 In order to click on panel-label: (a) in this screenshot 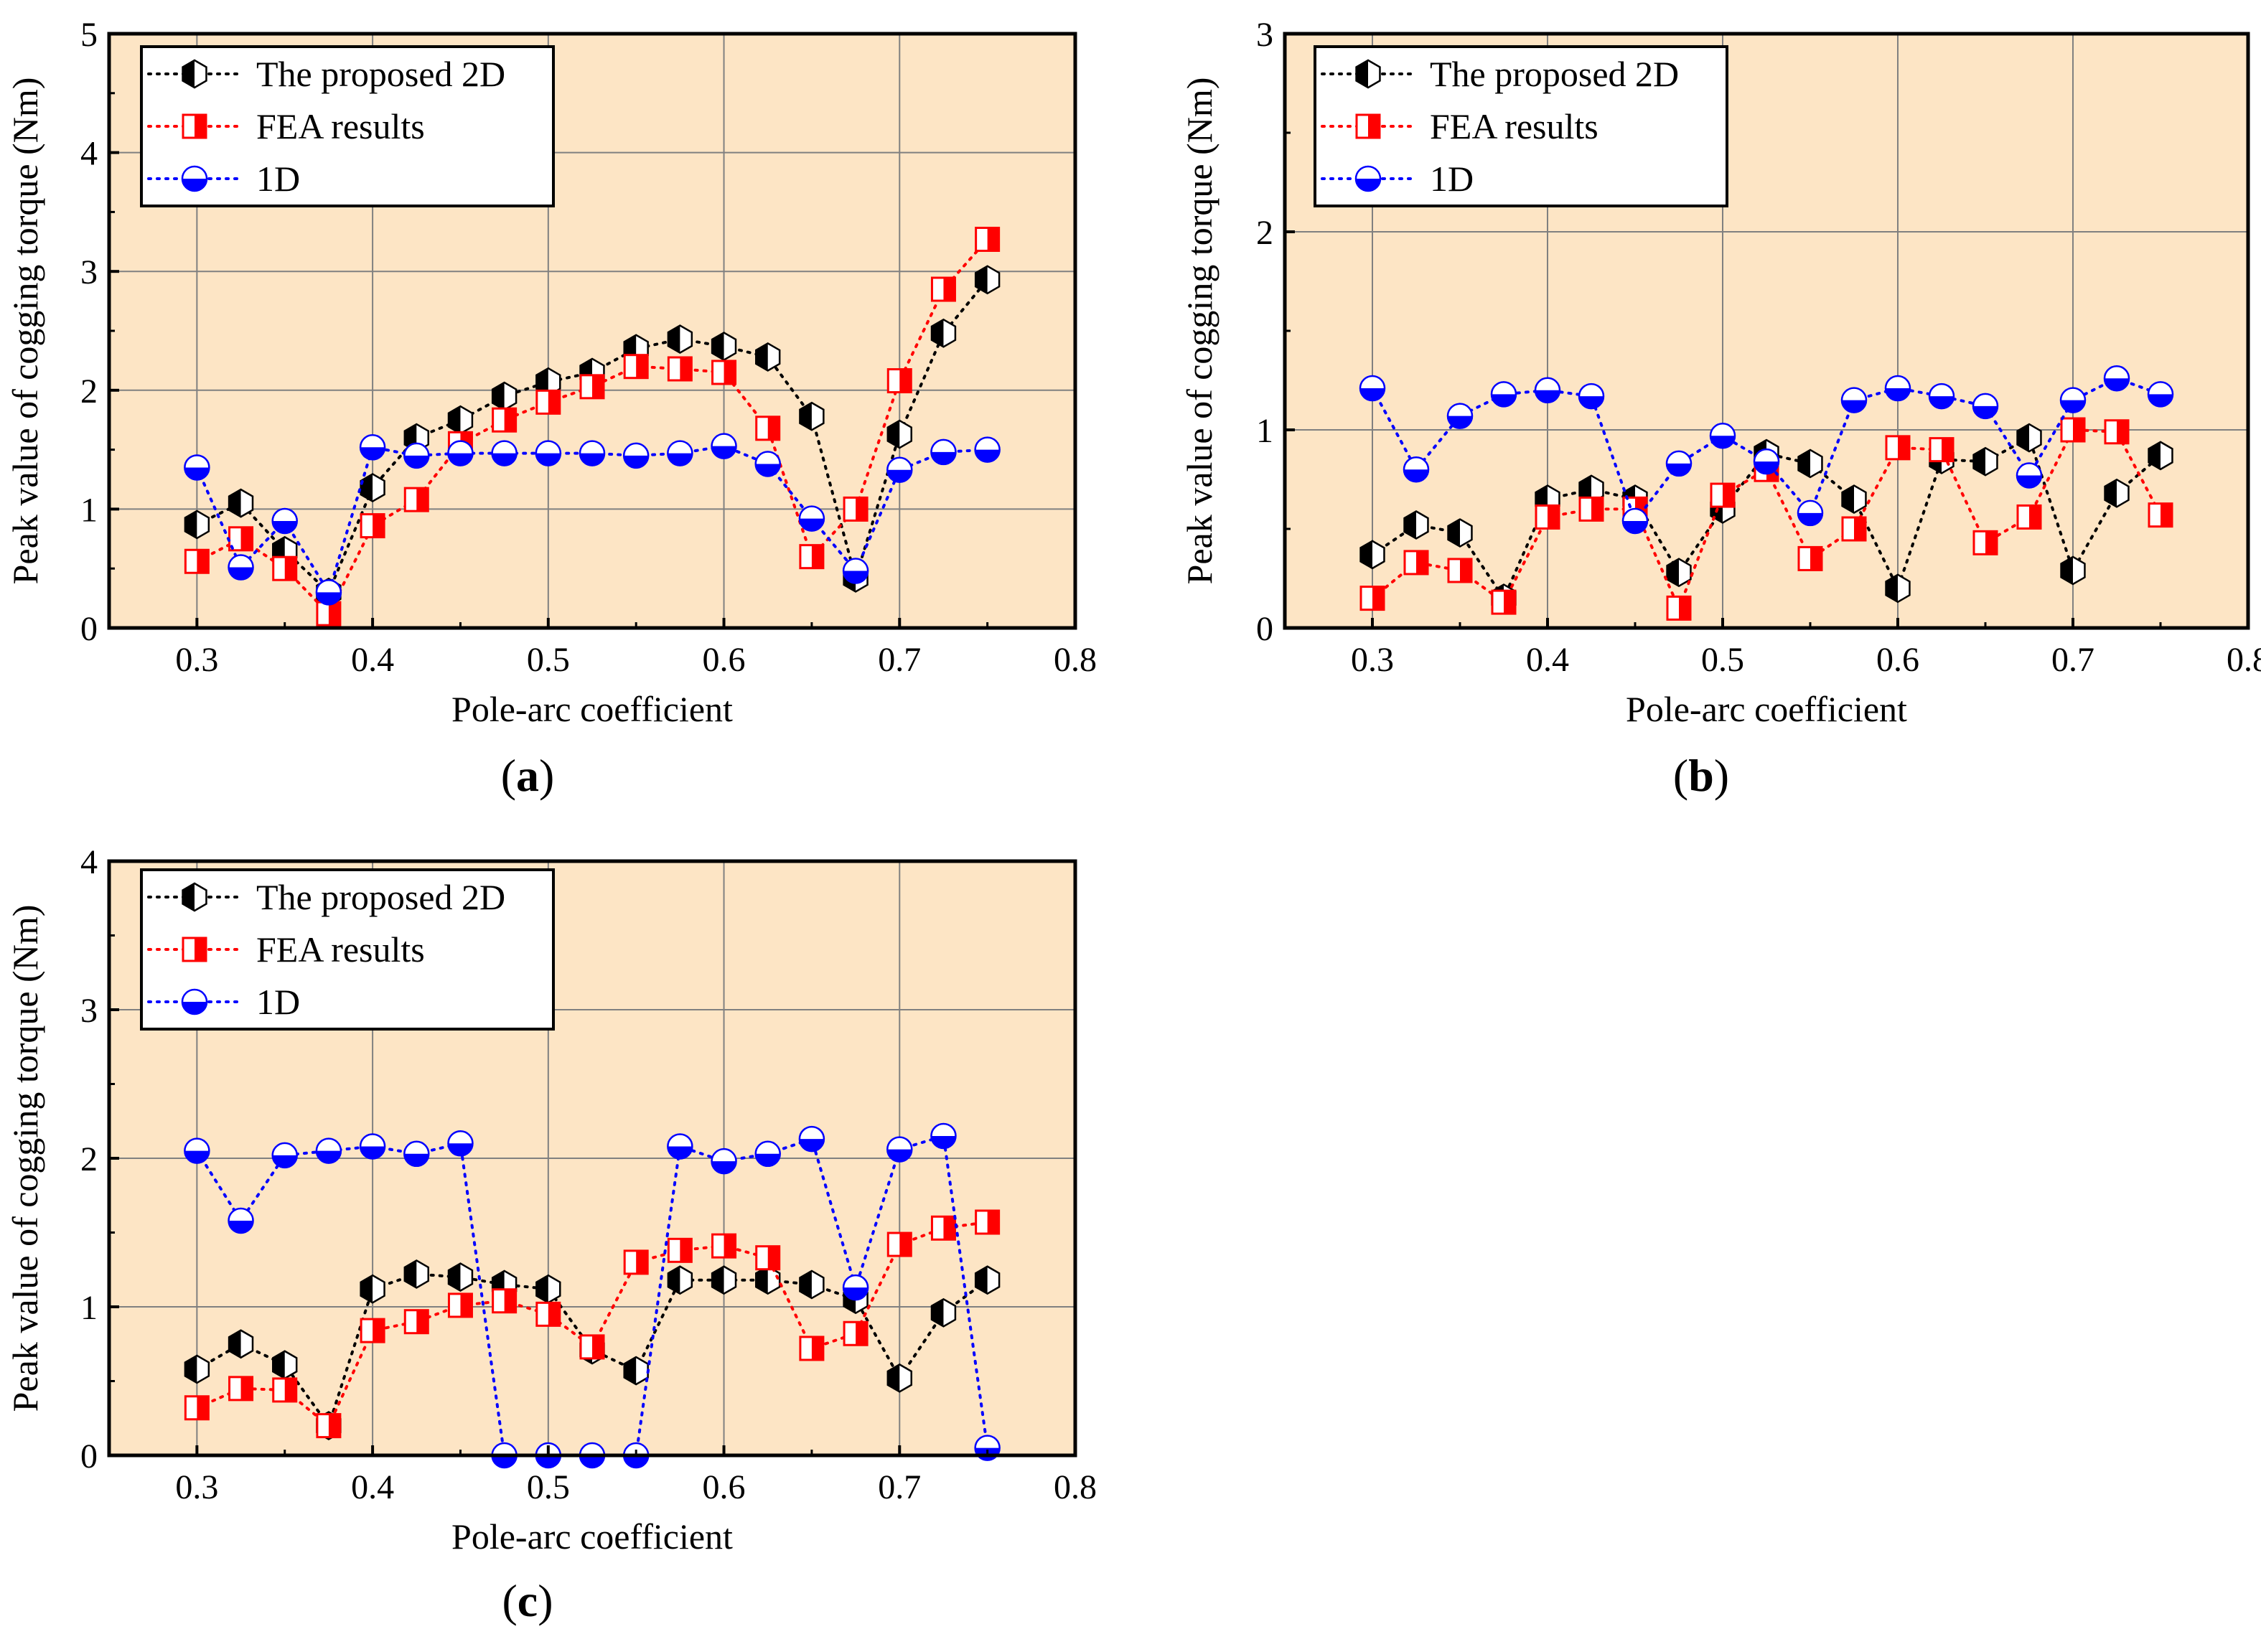, I will do `click(528, 775)`.